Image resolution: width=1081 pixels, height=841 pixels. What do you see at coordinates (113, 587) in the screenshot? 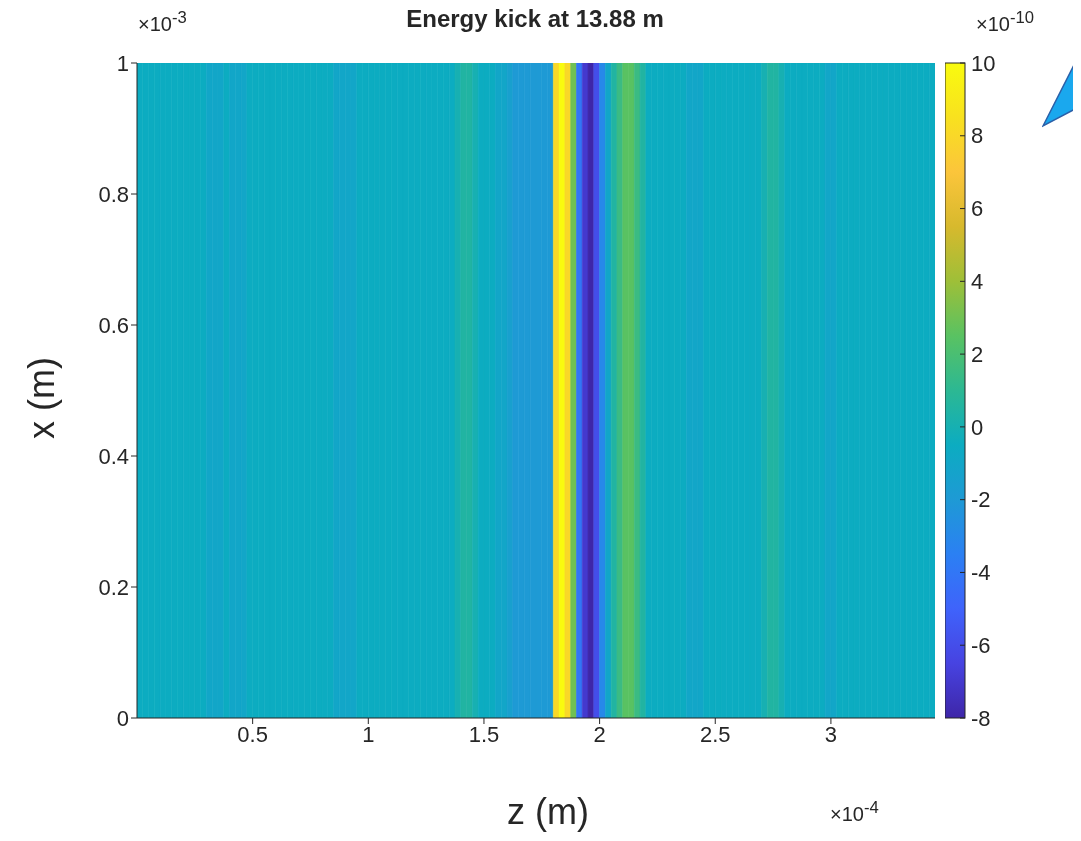
I see `y-tick-label: 0.2` at bounding box center [113, 587].